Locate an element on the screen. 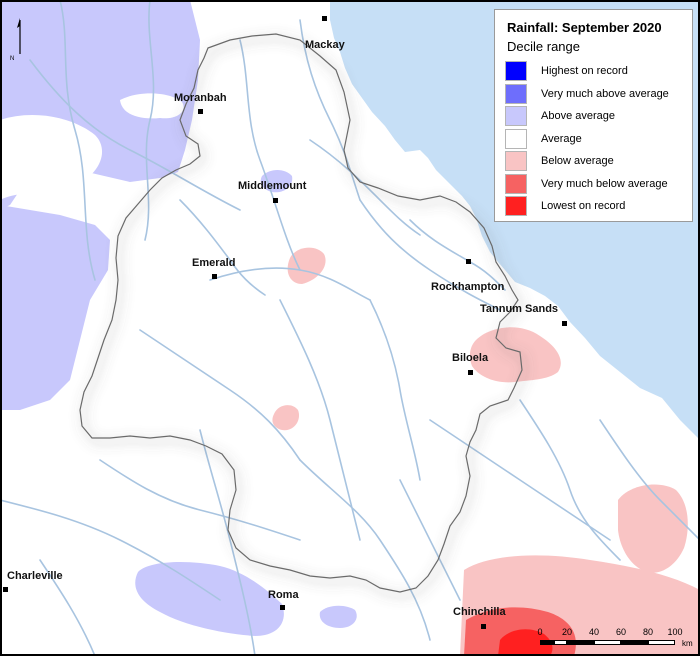  below-average-region-east is located at coordinates (653, 528).